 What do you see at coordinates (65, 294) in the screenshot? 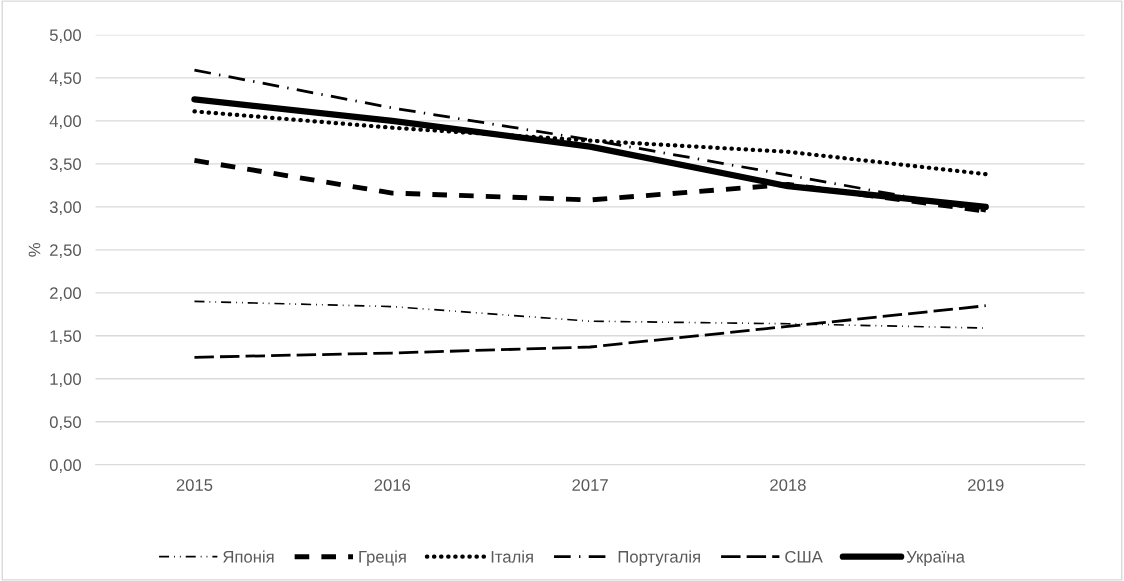
I see `y-tick-label: 2,00` at bounding box center [65, 294].